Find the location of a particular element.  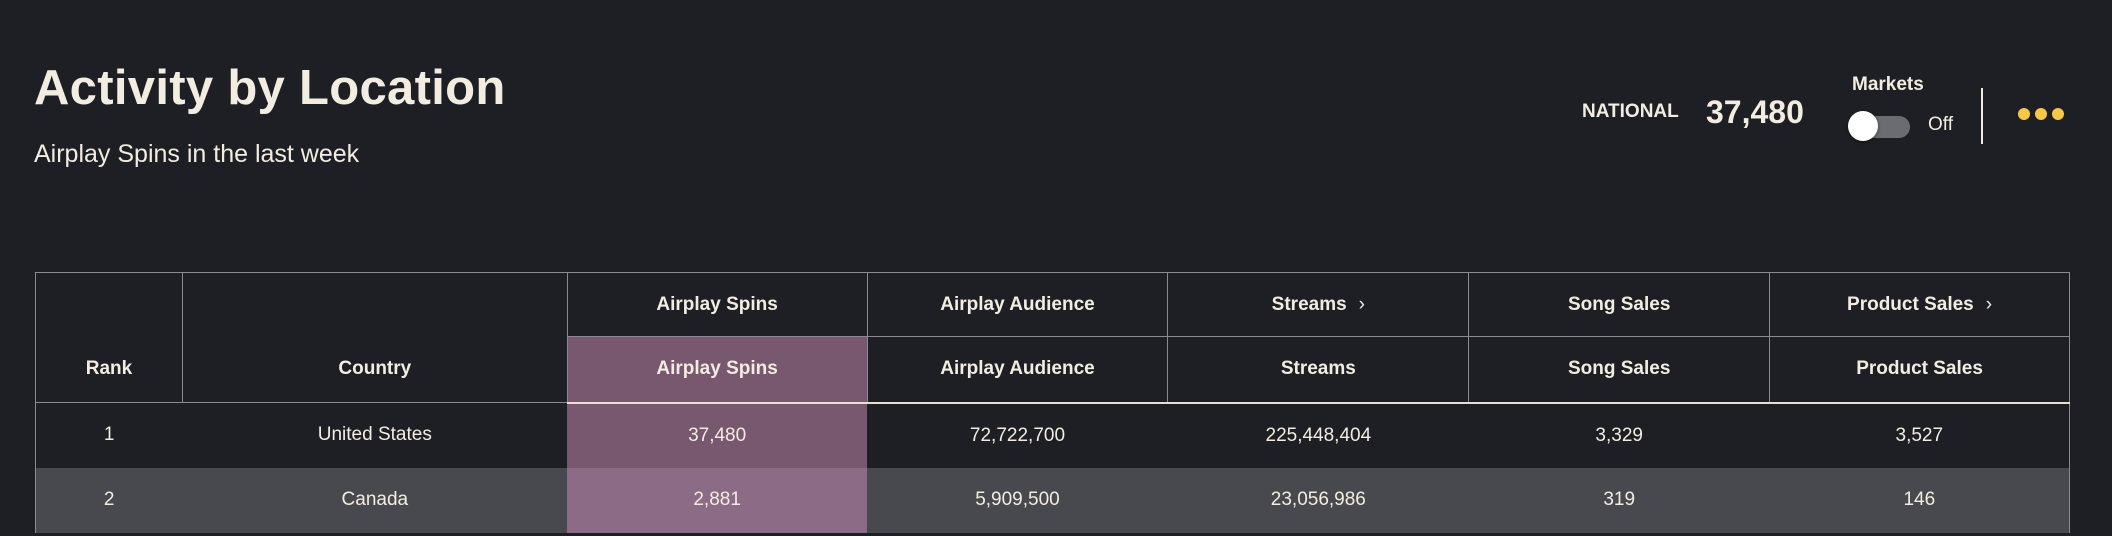

markets-toggle-state: Off is located at coordinates (1940, 124).